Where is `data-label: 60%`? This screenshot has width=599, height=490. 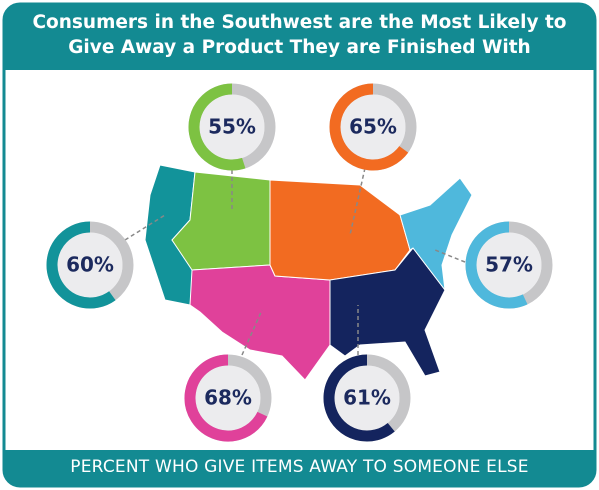 data-label: 60% is located at coordinates (90, 265).